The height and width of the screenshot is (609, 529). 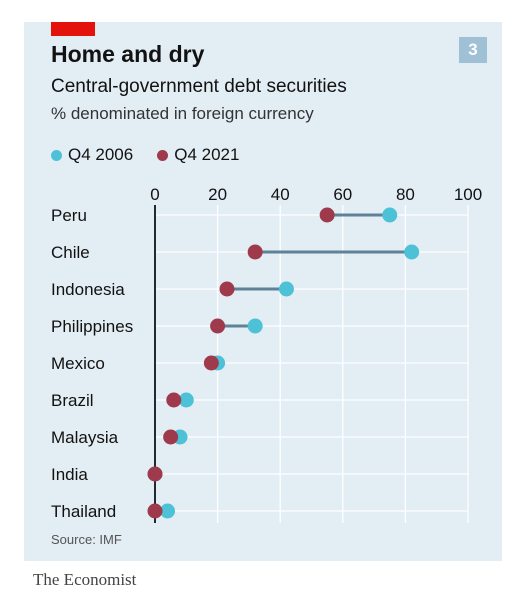 I want to click on category-label: Peru, so click(x=69, y=215).